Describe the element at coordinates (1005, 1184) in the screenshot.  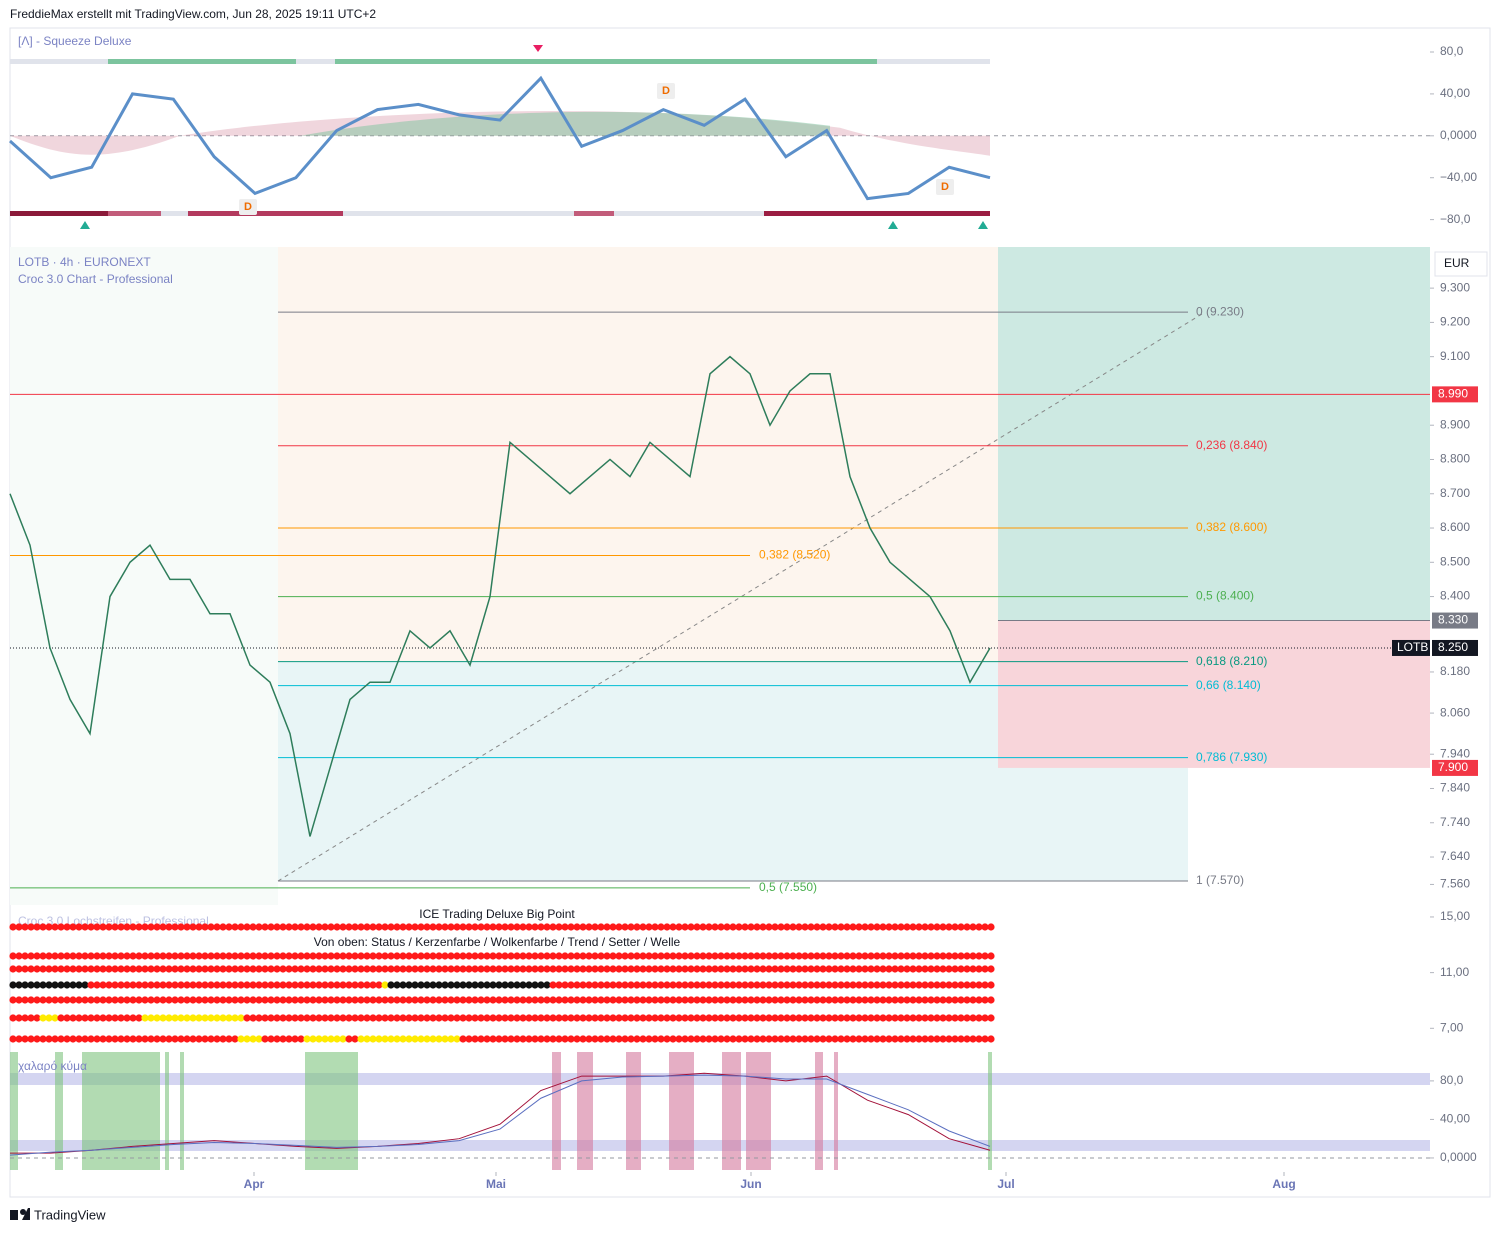
I see `x-tick-label: Jul` at that location.